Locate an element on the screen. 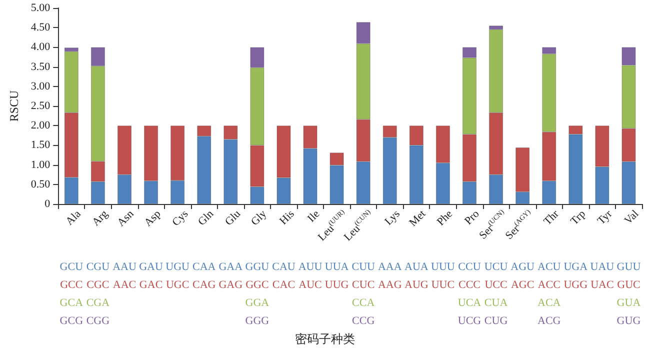  y-tick-label: 1.00 is located at coordinates (40, 164).